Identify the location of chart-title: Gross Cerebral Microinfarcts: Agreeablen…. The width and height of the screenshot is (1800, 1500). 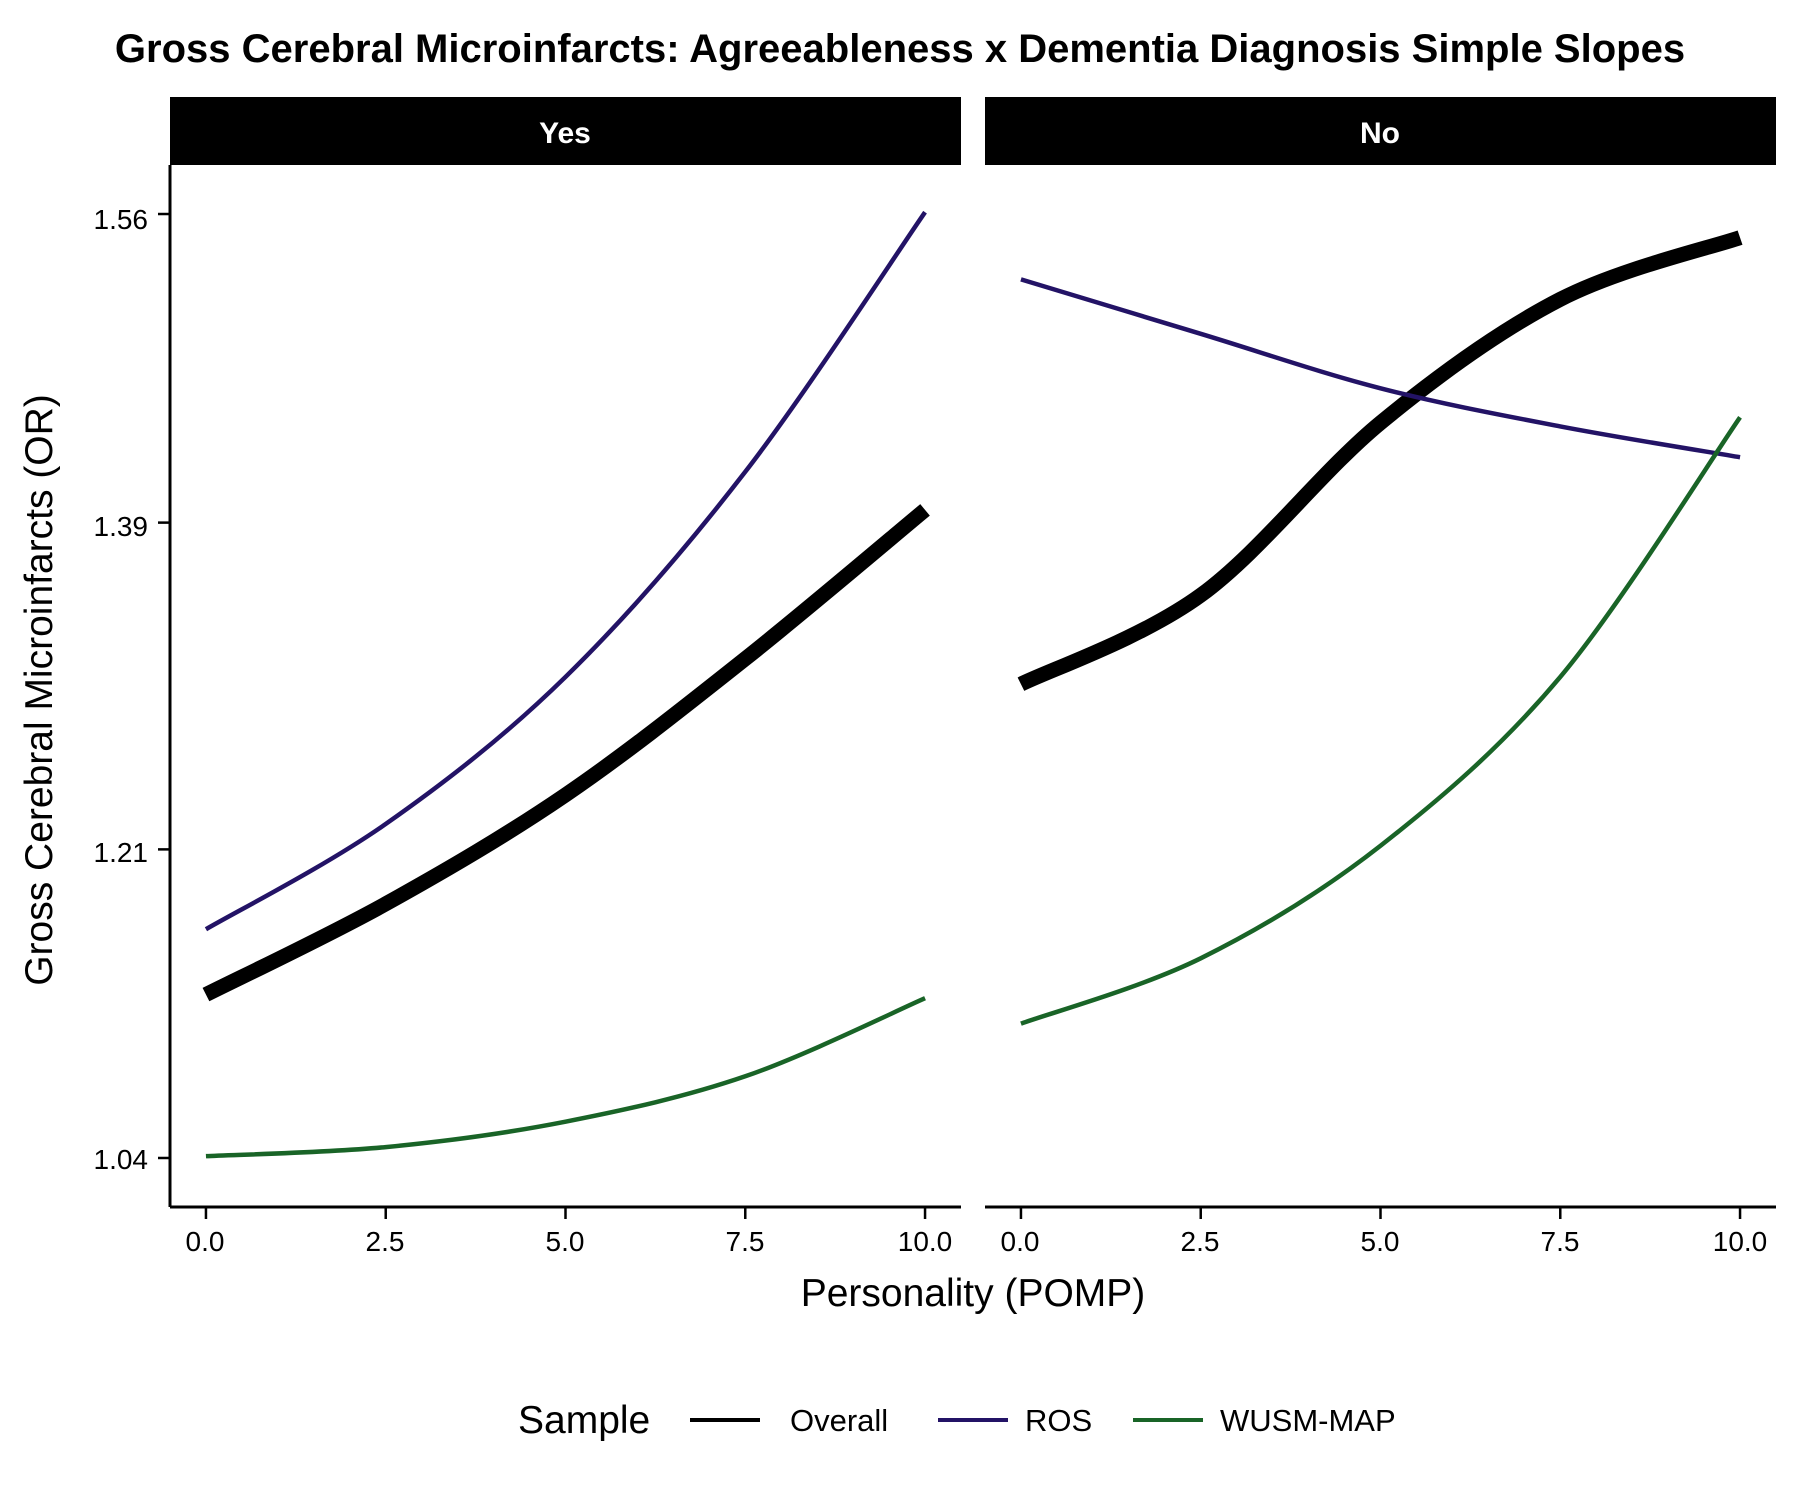
(900, 49).